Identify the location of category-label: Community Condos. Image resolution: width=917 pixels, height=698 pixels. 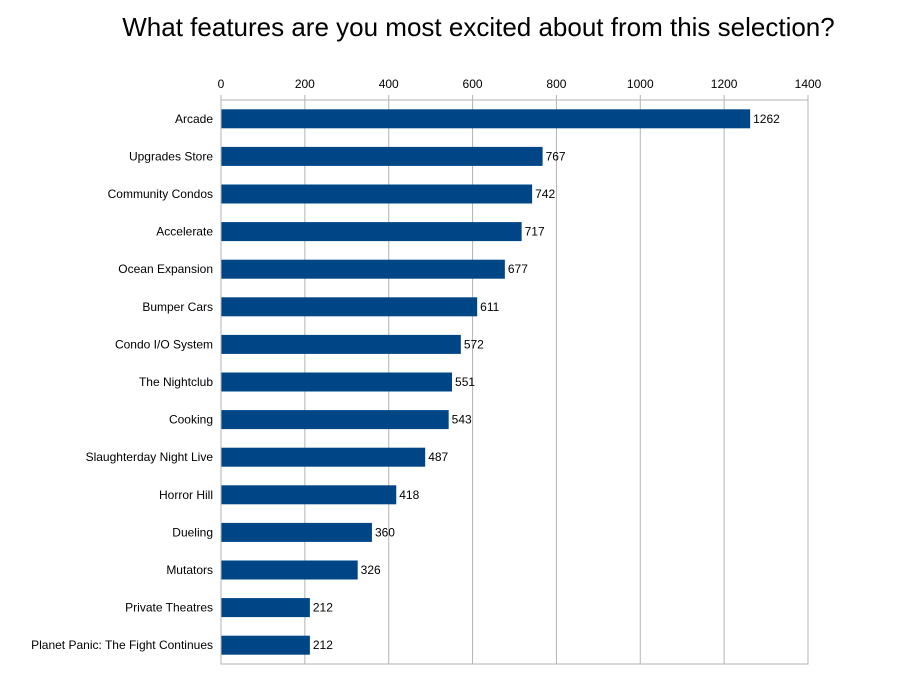
(160, 194).